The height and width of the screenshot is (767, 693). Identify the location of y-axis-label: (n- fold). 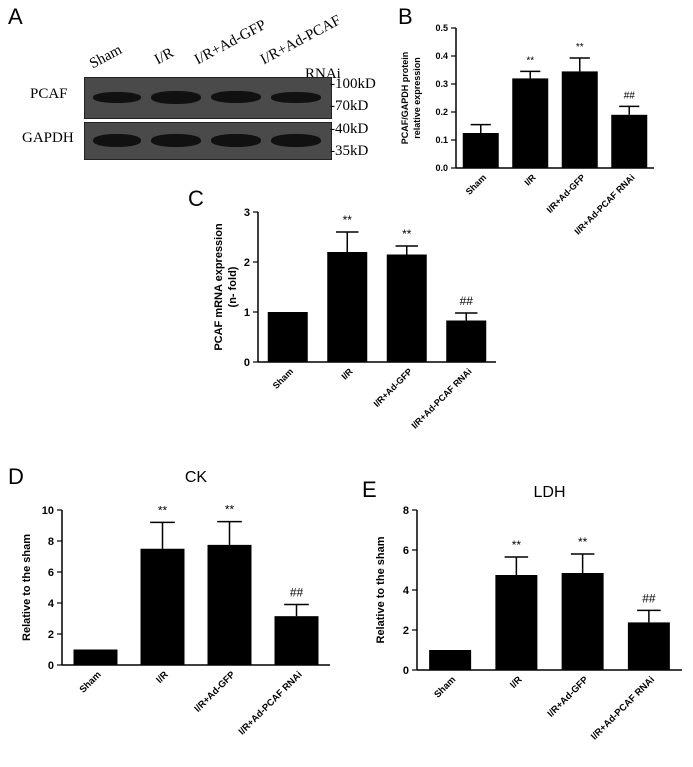
(233, 286).